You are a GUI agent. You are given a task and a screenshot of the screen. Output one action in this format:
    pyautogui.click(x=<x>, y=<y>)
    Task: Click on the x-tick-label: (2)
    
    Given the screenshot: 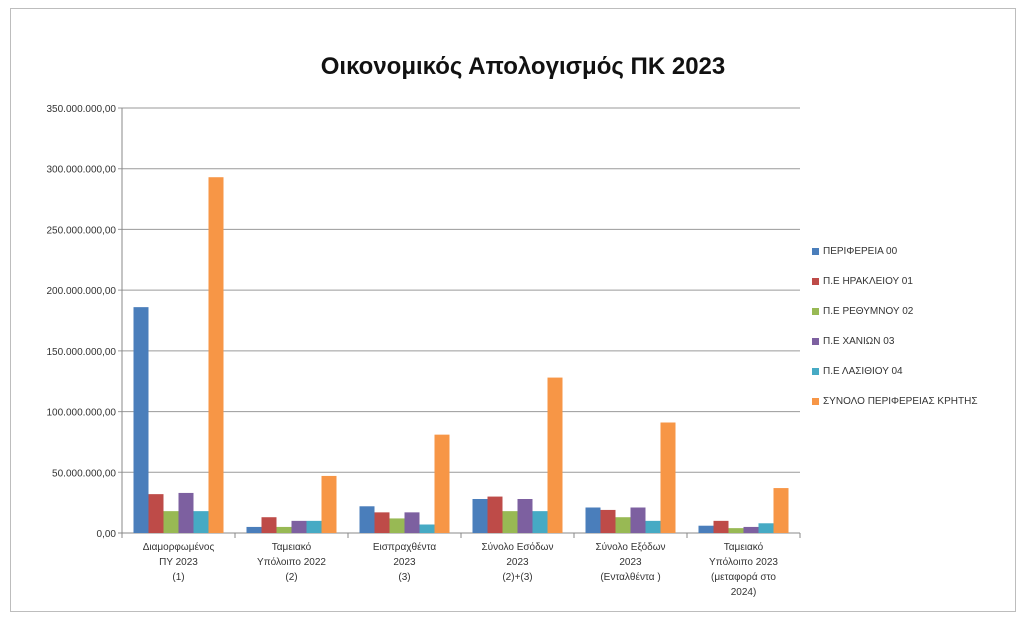 What is the action you would take?
    pyautogui.click(x=291, y=577)
    